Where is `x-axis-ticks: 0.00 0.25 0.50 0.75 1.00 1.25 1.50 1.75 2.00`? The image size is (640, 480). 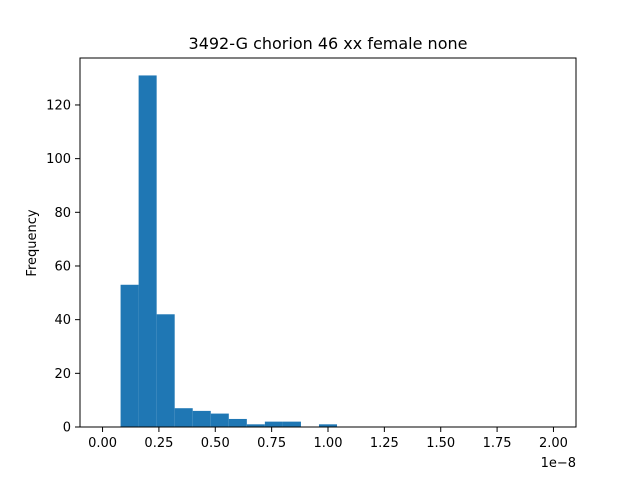 x-axis-ticks: 0.00 0.25 0.50 0.75 1.00 1.25 1.50 1.75 2.00 is located at coordinates (328, 439).